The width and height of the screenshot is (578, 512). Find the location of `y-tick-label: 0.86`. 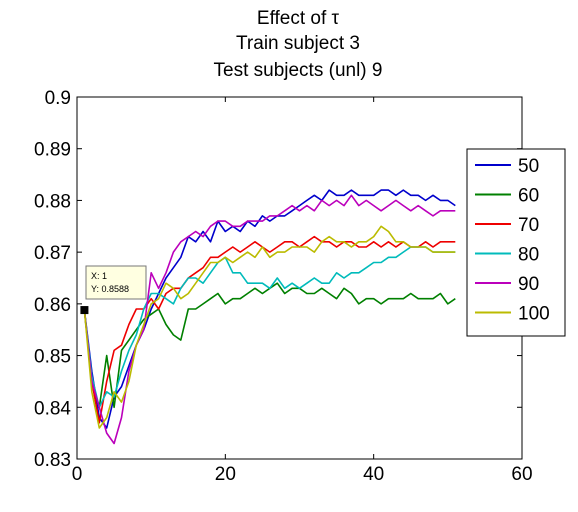

y-tick-label: 0.86 is located at coordinates (52, 305).